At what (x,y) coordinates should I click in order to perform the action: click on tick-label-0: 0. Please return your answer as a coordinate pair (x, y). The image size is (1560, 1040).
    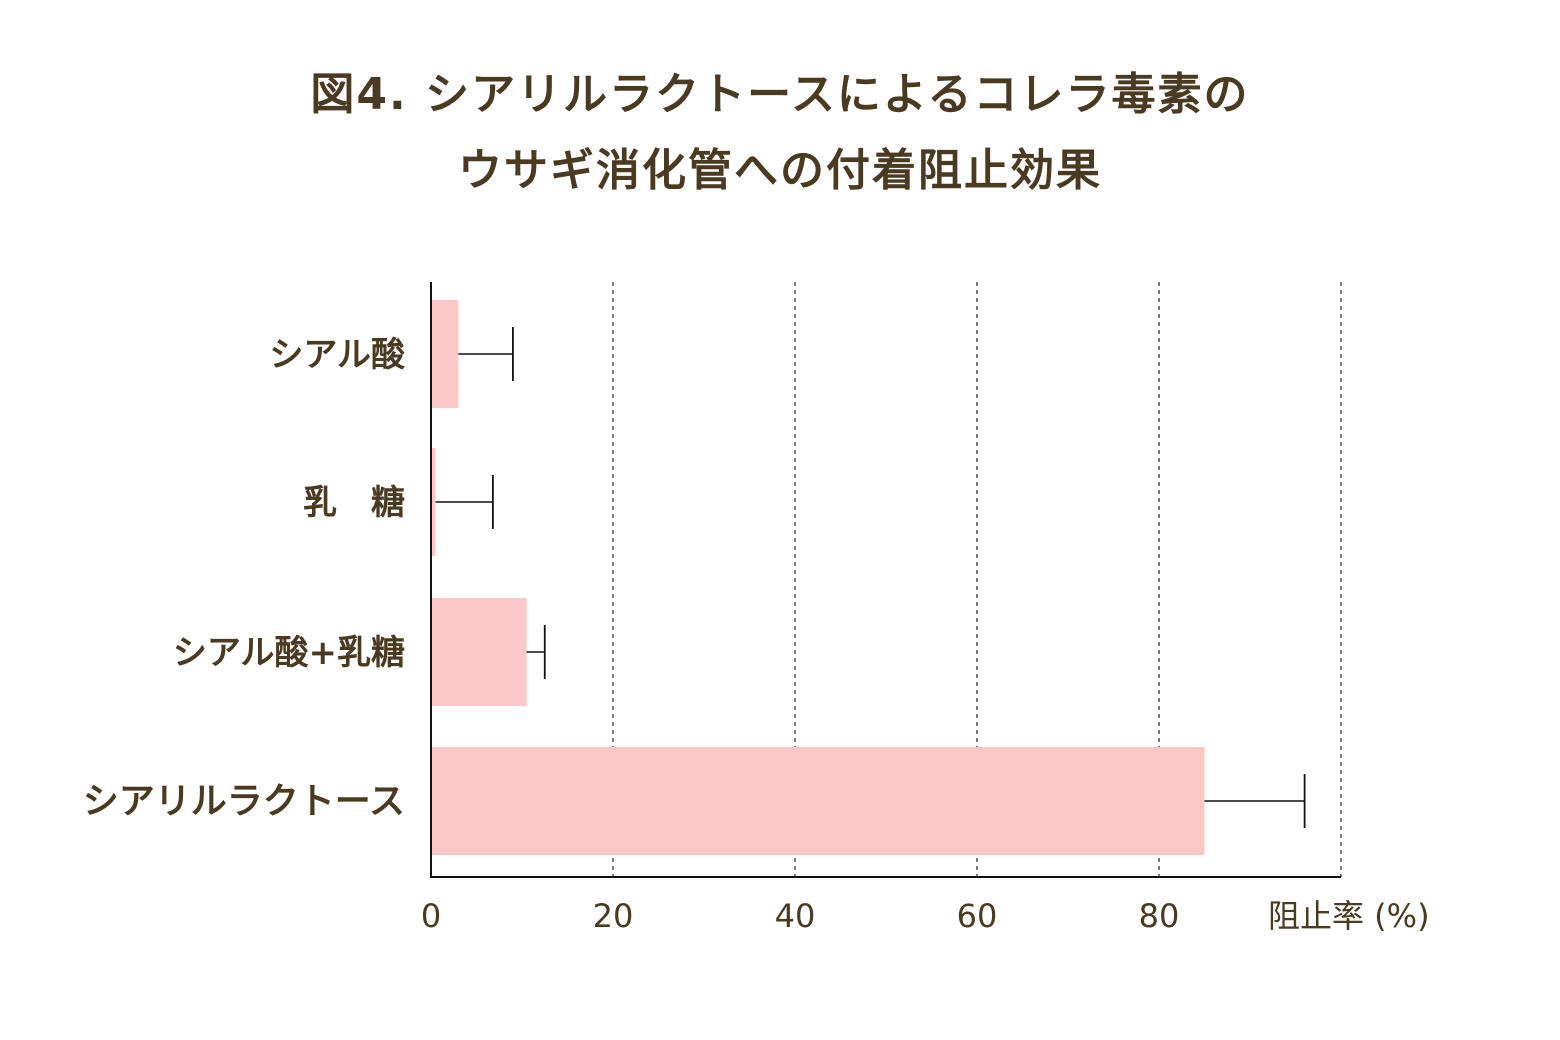
    Looking at the image, I should click on (431, 916).